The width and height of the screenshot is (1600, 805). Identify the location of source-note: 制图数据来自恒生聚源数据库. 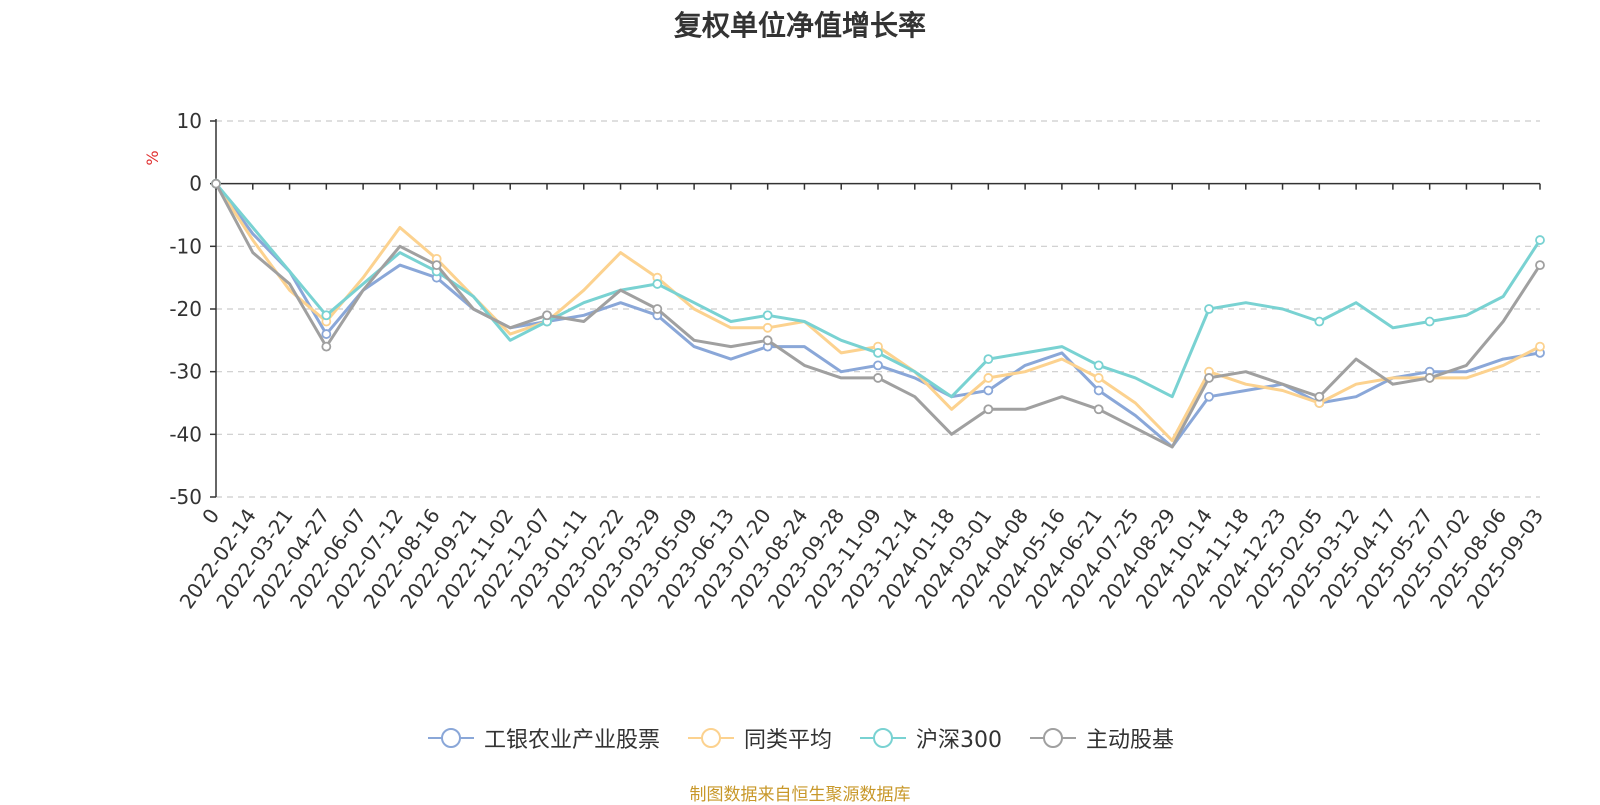
(800, 795).